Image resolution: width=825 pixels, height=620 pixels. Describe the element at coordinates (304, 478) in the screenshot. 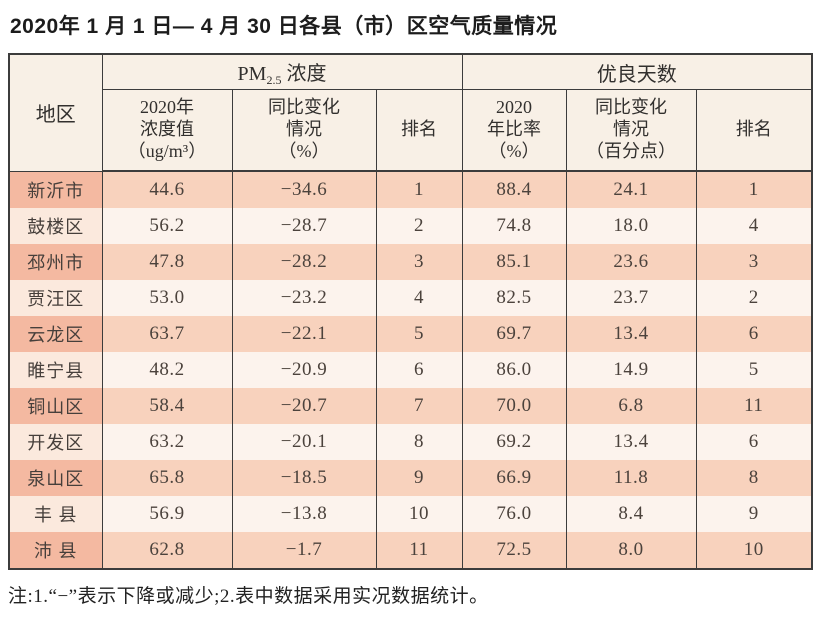

I see `value-cell: −18.5` at that location.